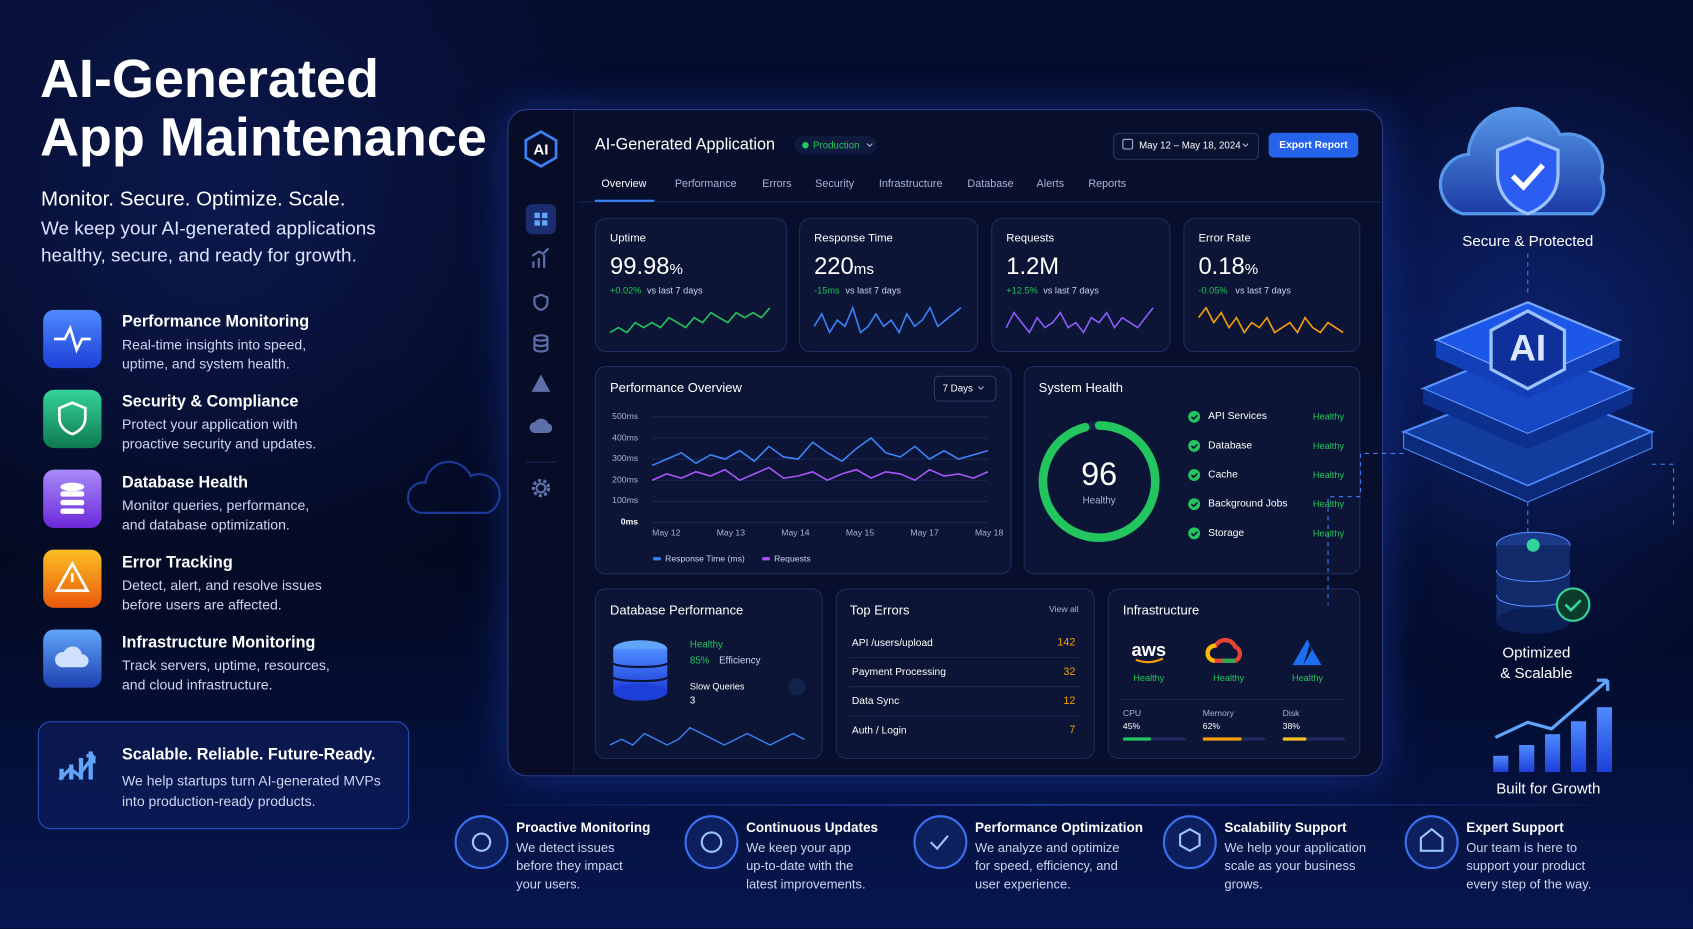 This screenshot has height=929, width=1693. Describe the element at coordinates (676, 388) in the screenshot. I see `card-title: Performance Overview` at that location.